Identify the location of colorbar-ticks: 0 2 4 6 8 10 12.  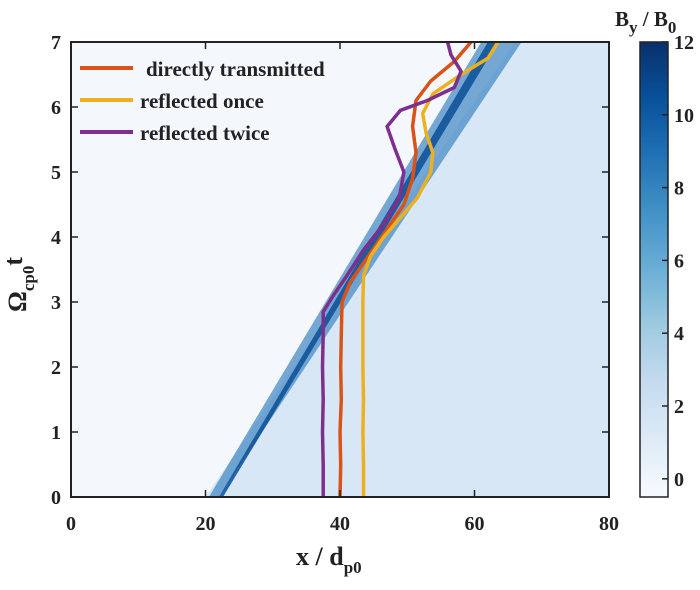
(678, 261).